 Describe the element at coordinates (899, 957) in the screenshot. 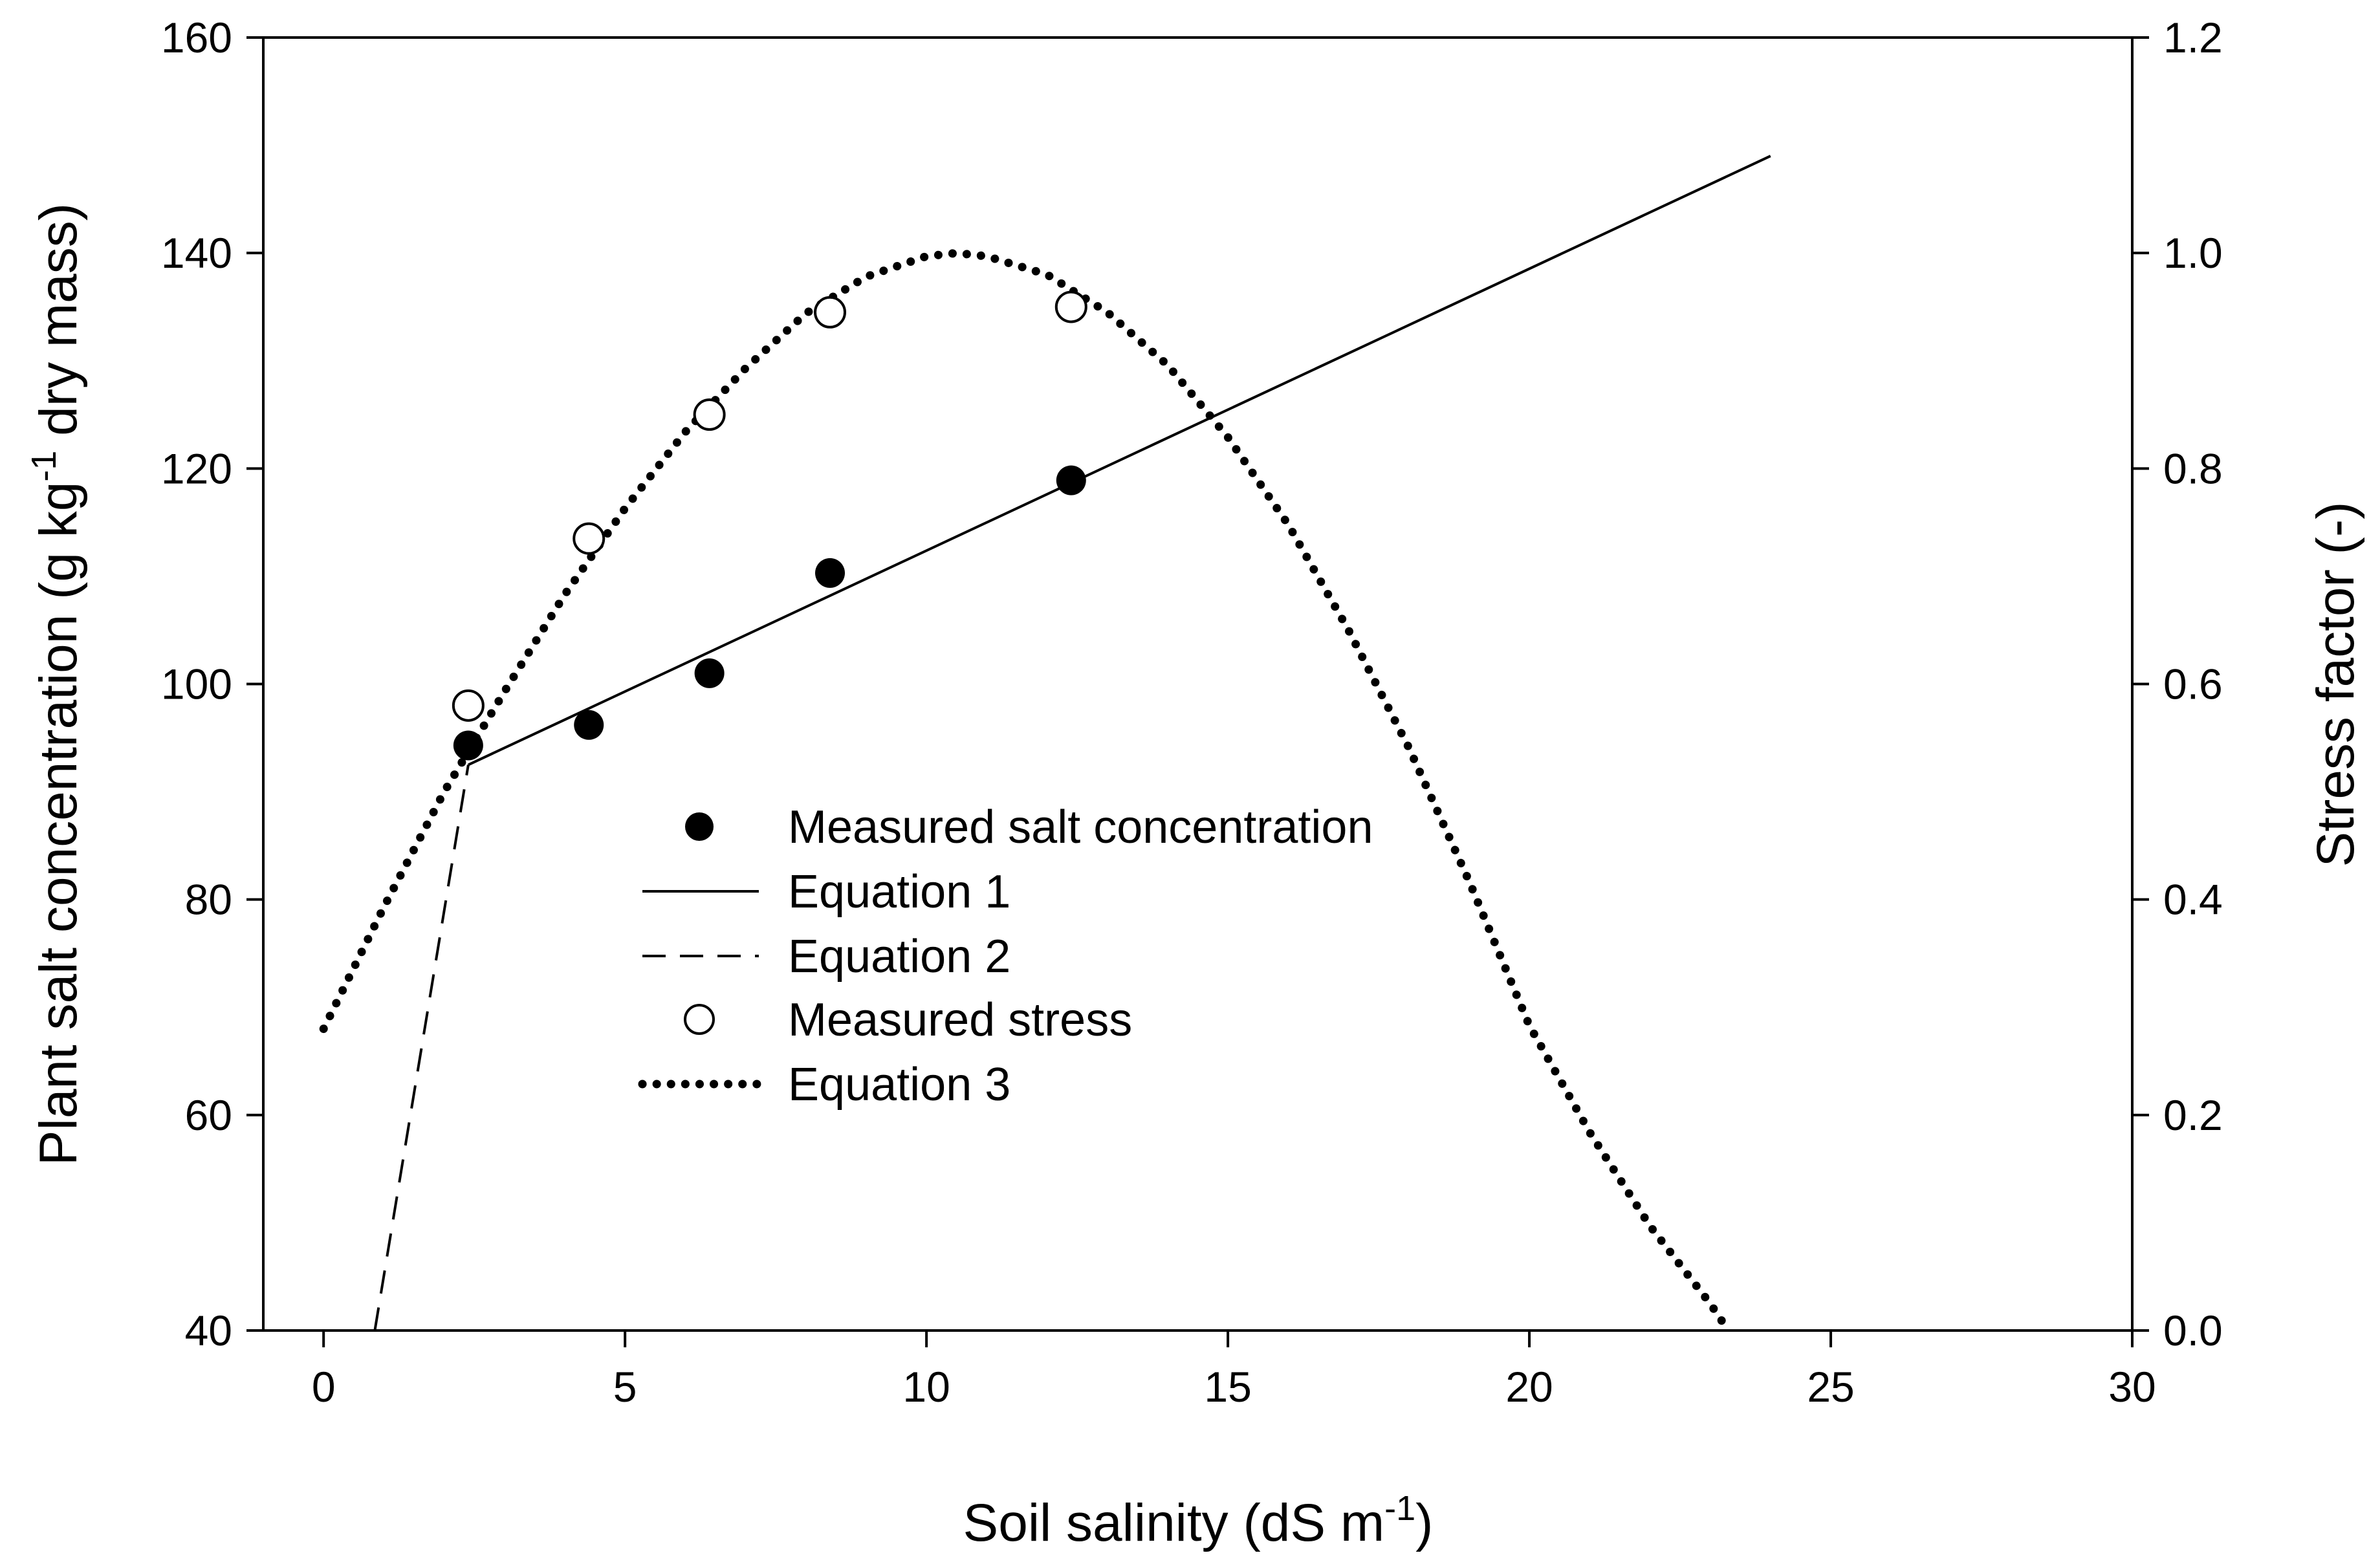

I see `legend-label-equation-2: Equation 2` at that location.